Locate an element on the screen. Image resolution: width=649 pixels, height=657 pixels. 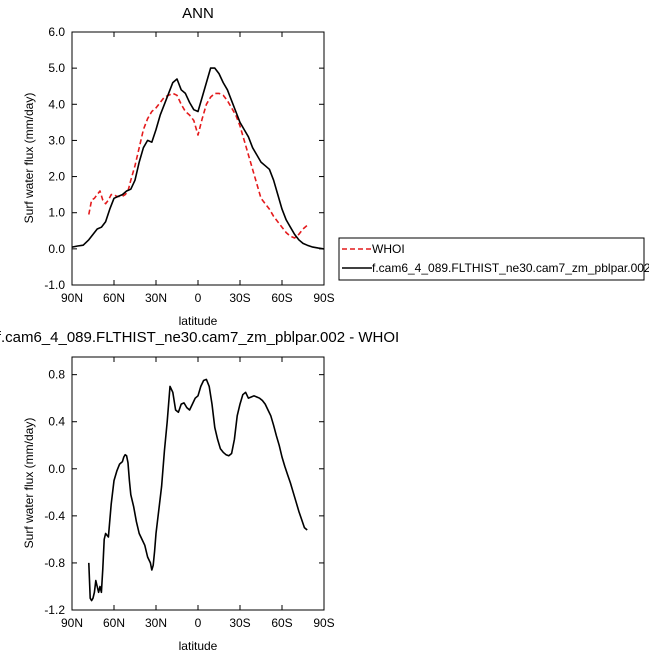
panel2-series is located at coordinates (198, 490).